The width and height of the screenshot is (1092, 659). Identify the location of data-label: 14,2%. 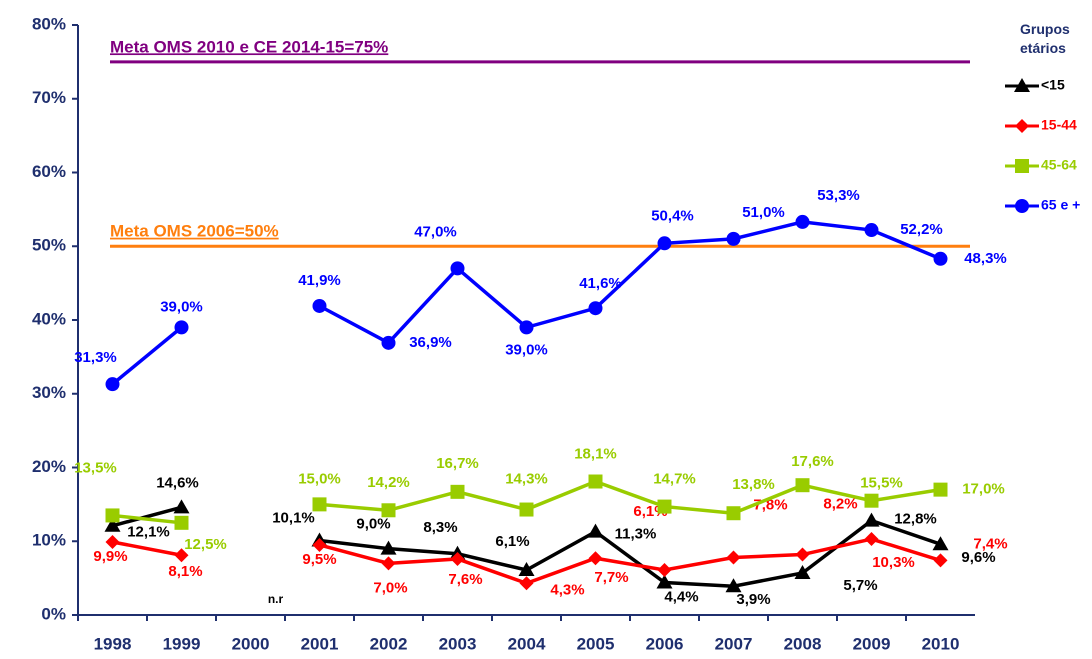
(388, 482).